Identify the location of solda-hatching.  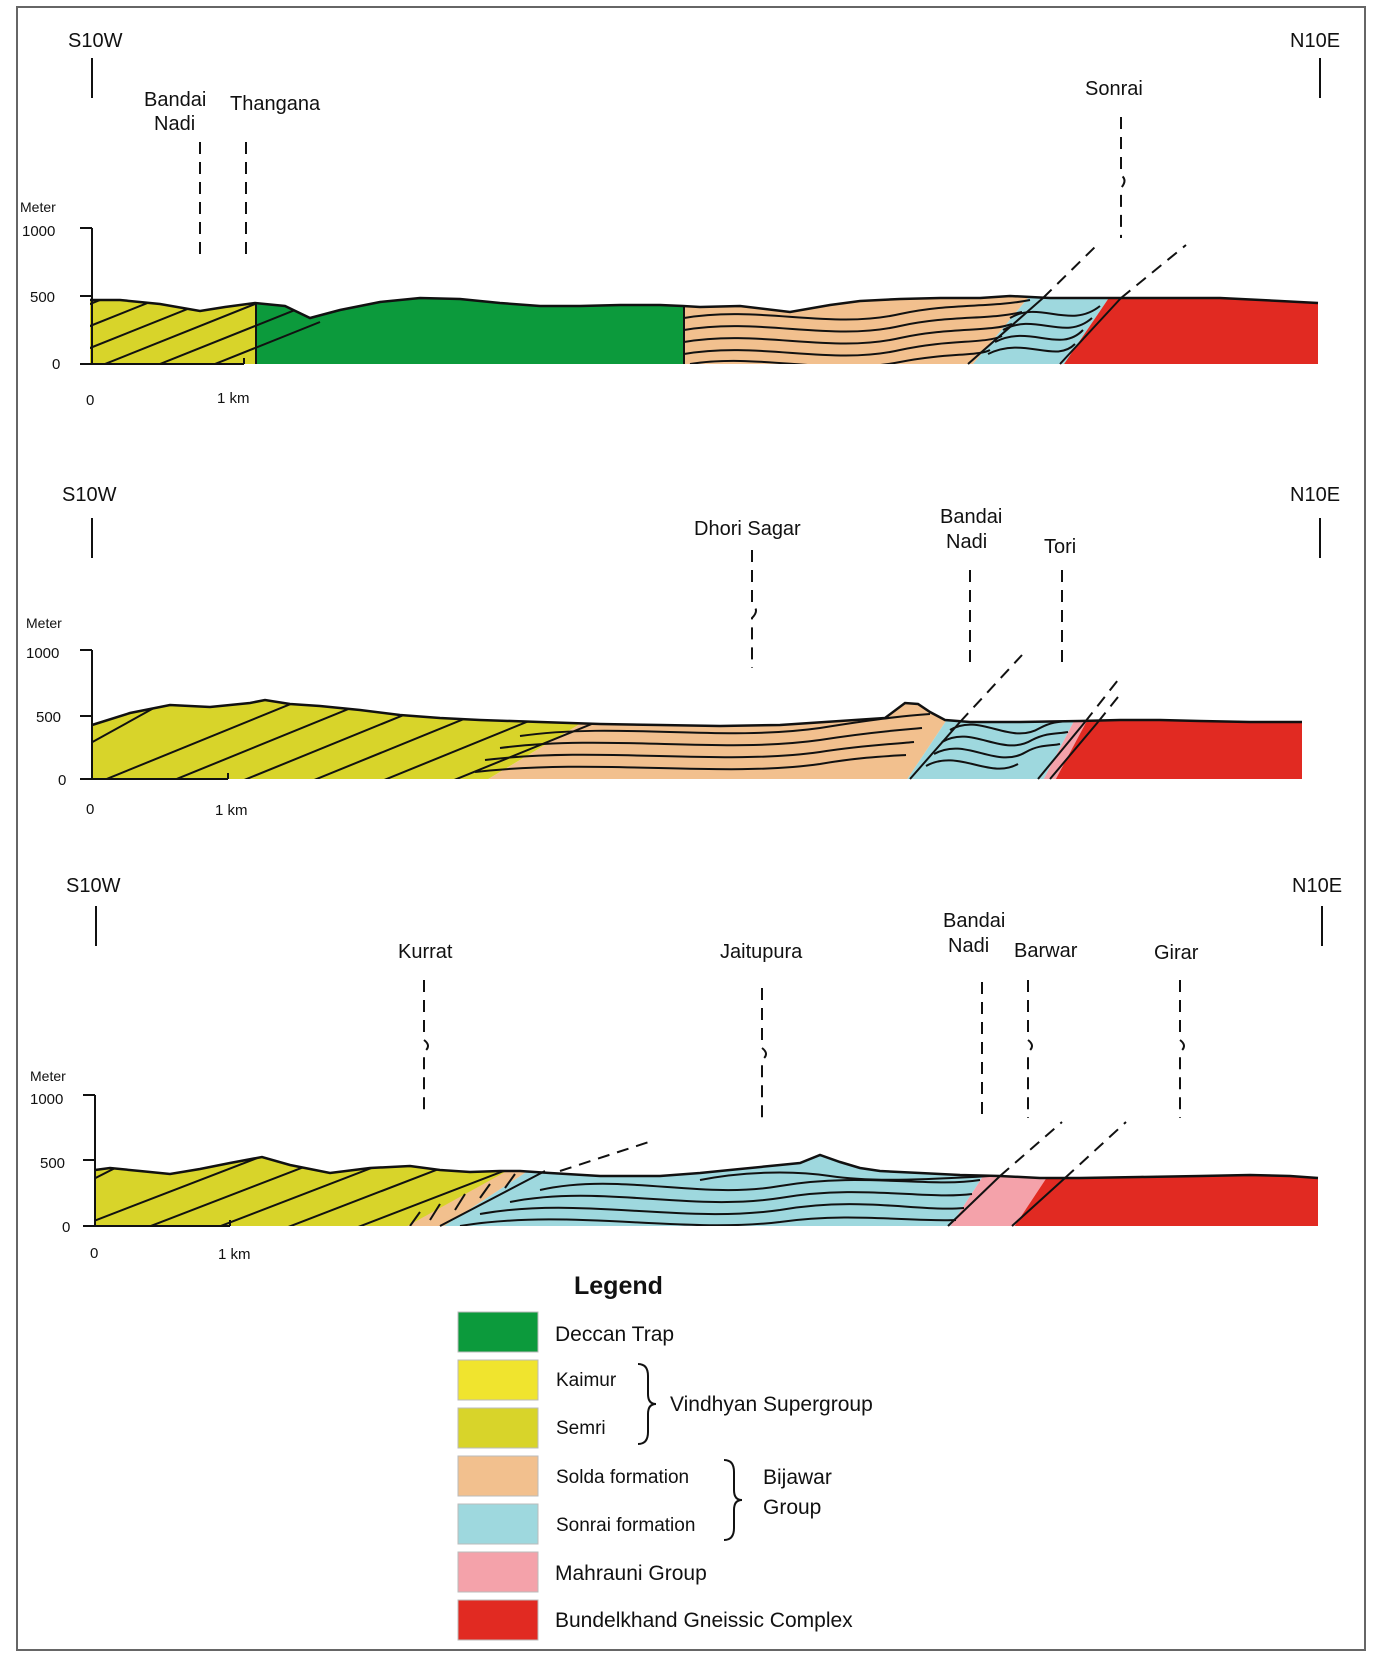
(462, 1199).